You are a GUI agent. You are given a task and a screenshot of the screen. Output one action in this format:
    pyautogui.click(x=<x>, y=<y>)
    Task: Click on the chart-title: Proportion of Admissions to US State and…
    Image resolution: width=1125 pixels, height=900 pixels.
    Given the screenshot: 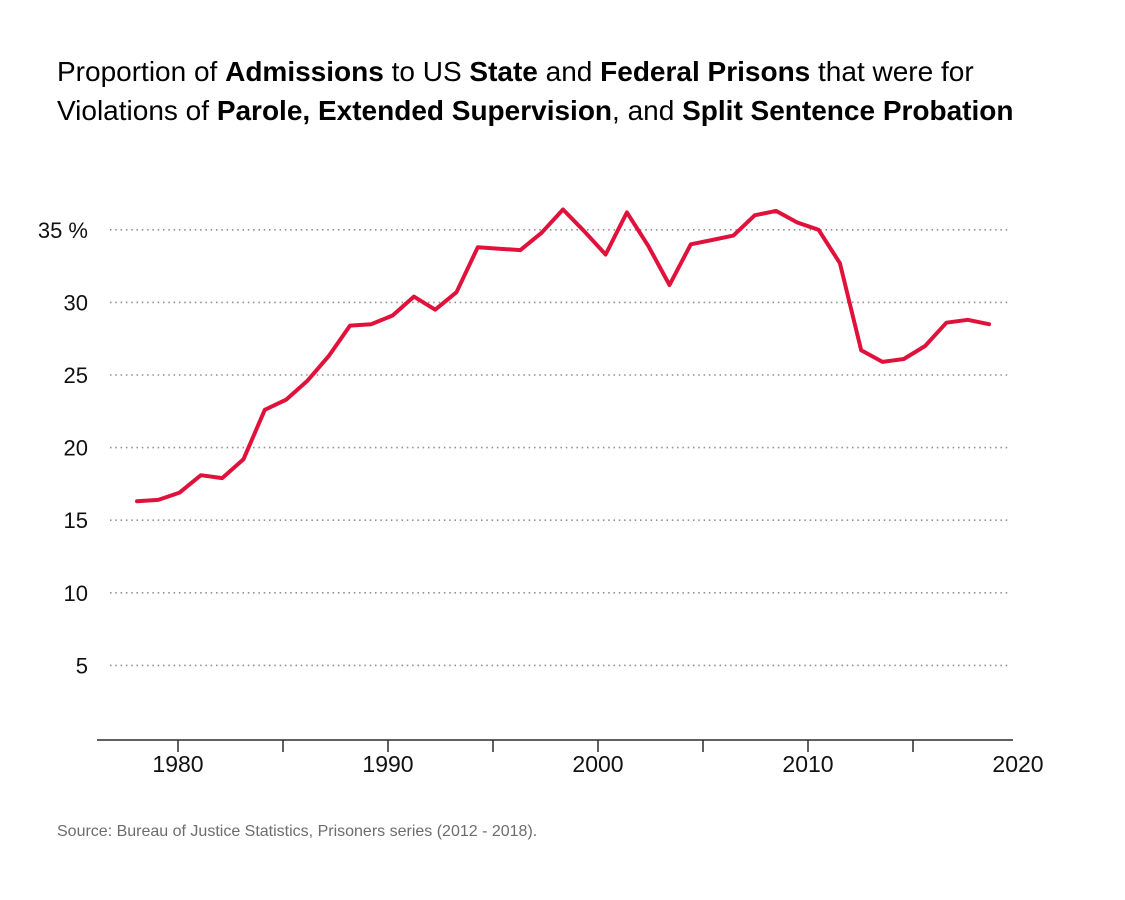 What is the action you would take?
    pyautogui.click(x=567, y=91)
    